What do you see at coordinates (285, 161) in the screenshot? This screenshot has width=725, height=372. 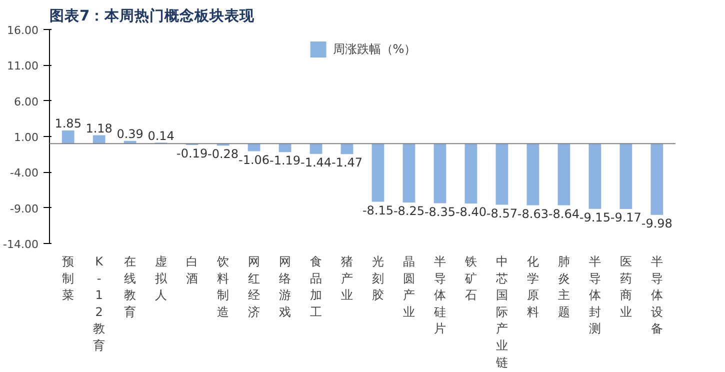 I see `data-label: -1.19` at bounding box center [285, 161].